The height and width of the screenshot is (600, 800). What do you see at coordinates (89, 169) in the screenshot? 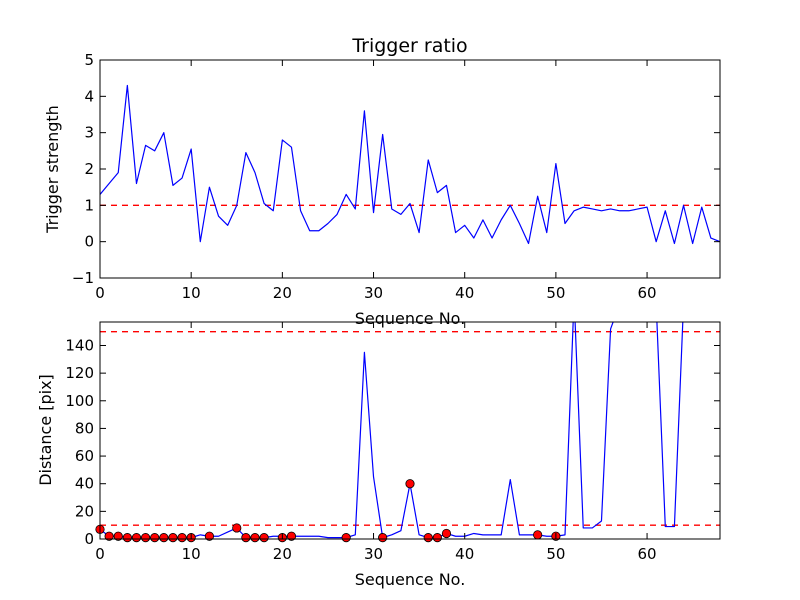
I see `y-tick-label: 2` at bounding box center [89, 169].